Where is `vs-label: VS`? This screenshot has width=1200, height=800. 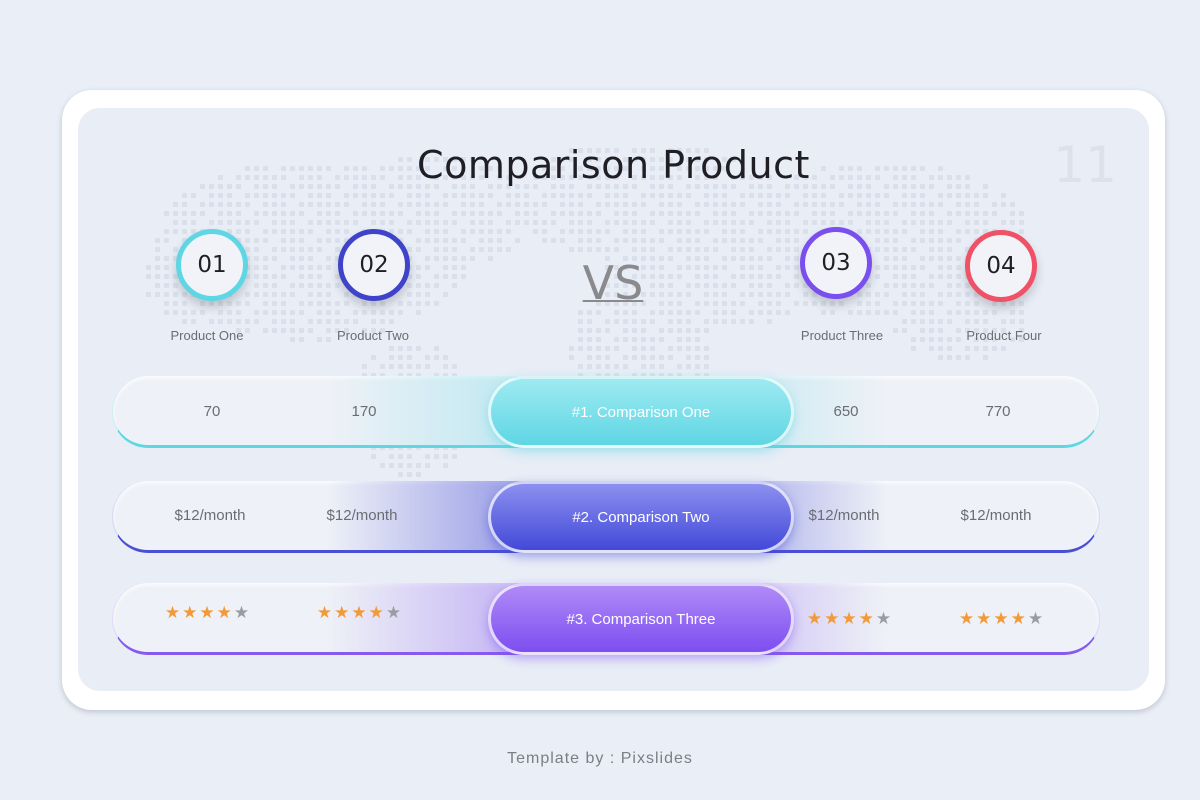
vs-label: VS is located at coordinates (613, 283).